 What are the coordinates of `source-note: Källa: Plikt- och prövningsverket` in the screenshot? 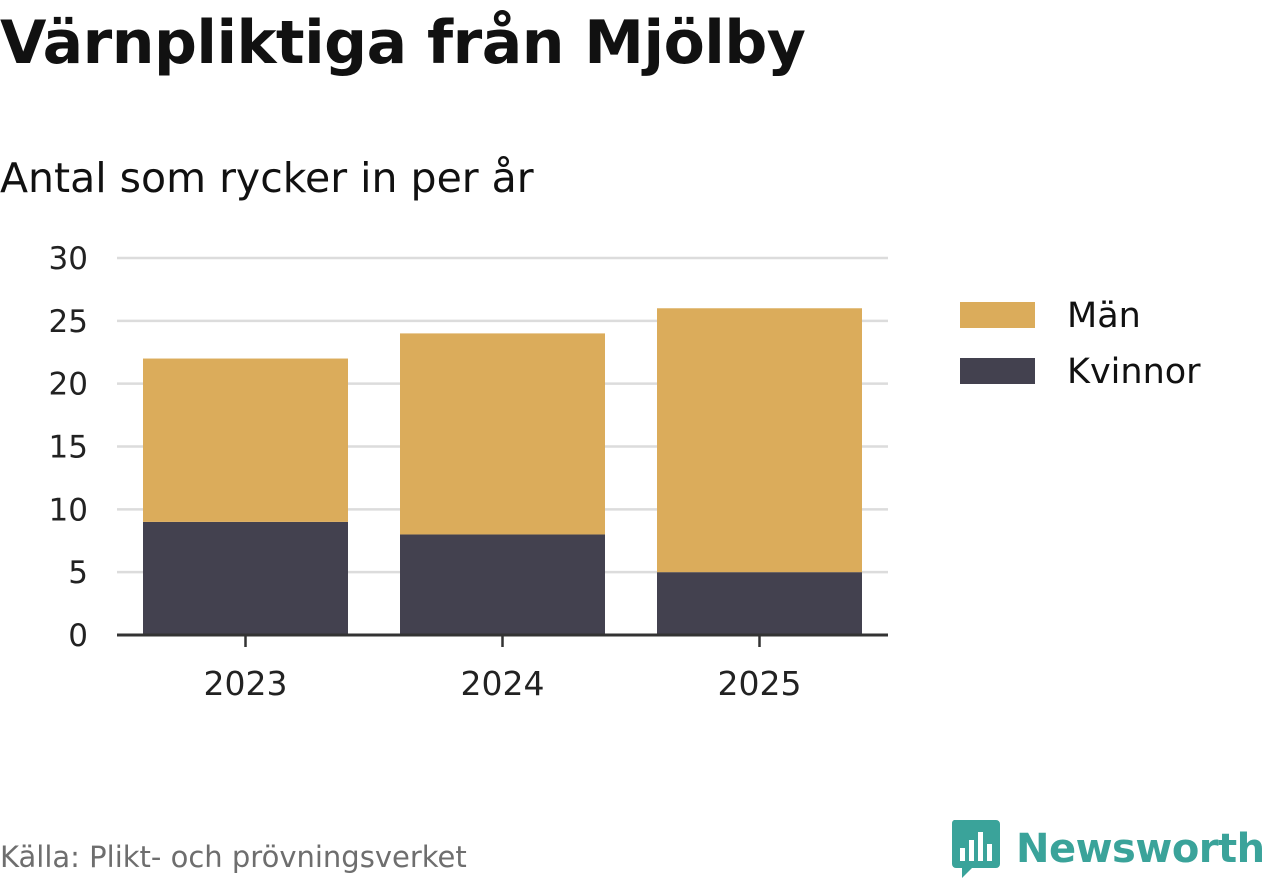 It's located at (233, 857).